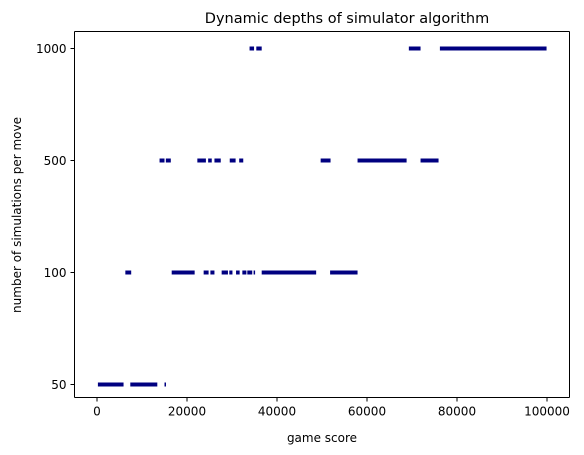 This screenshot has width=584, height=455. What do you see at coordinates (17, 215) in the screenshot?
I see `y-axis-label: number of simulations per move` at bounding box center [17, 215].